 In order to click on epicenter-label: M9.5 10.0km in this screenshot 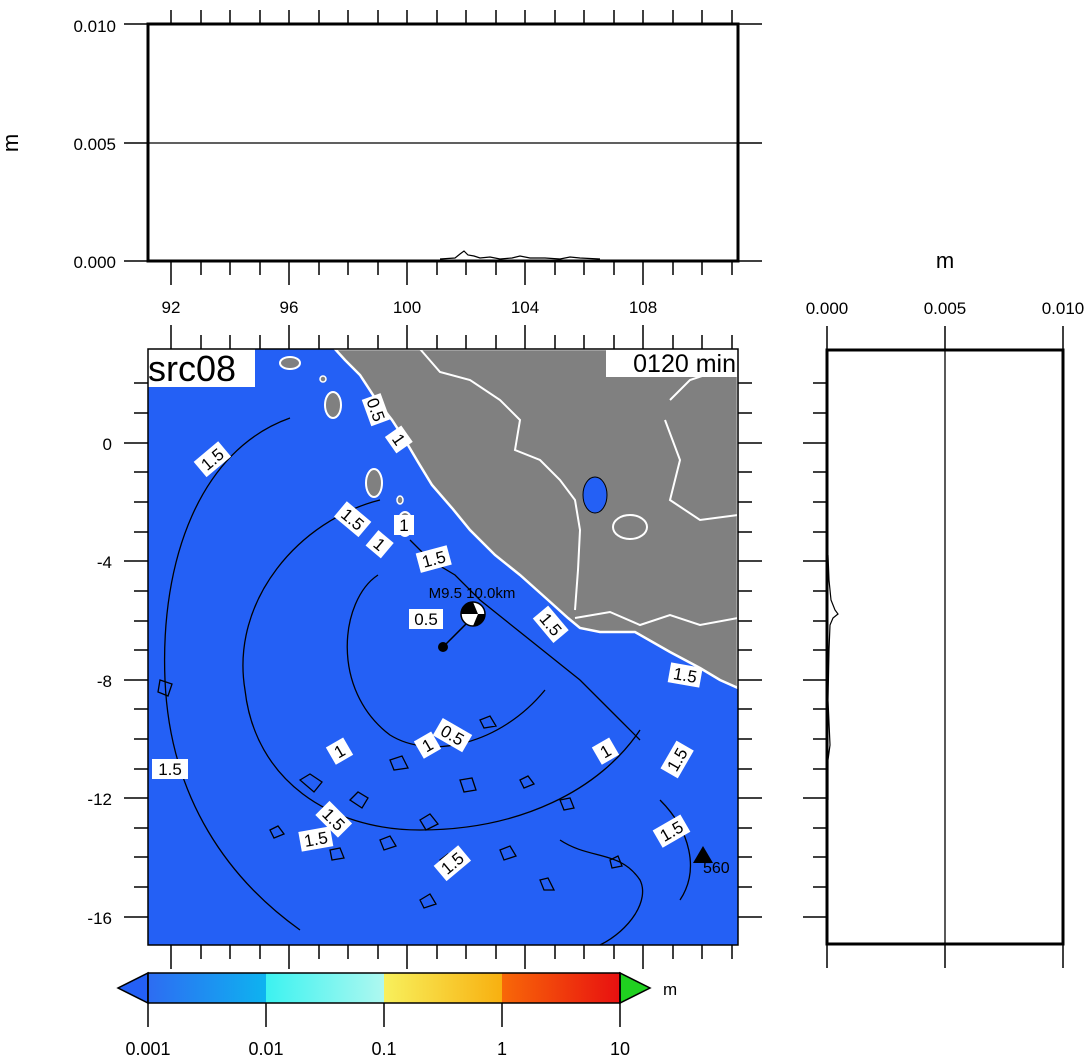, I will do `click(472, 593)`.